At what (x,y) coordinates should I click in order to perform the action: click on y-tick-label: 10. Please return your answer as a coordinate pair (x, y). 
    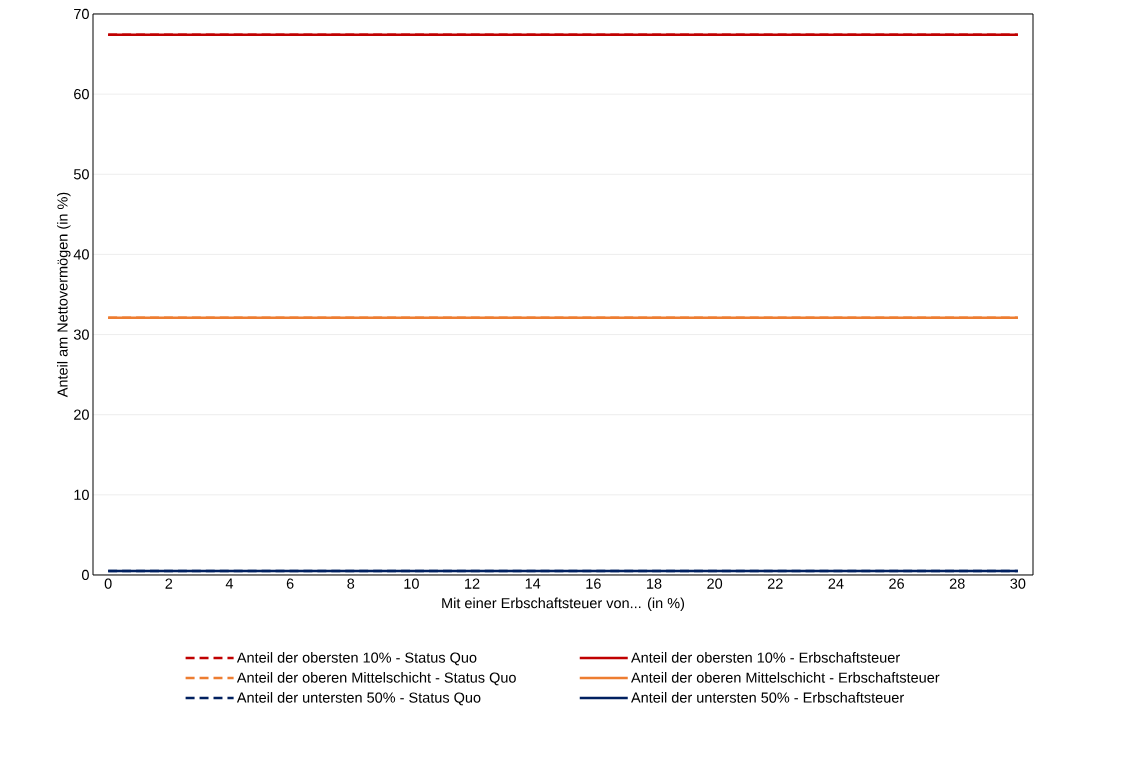
    Looking at the image, I should click on (81, 494).